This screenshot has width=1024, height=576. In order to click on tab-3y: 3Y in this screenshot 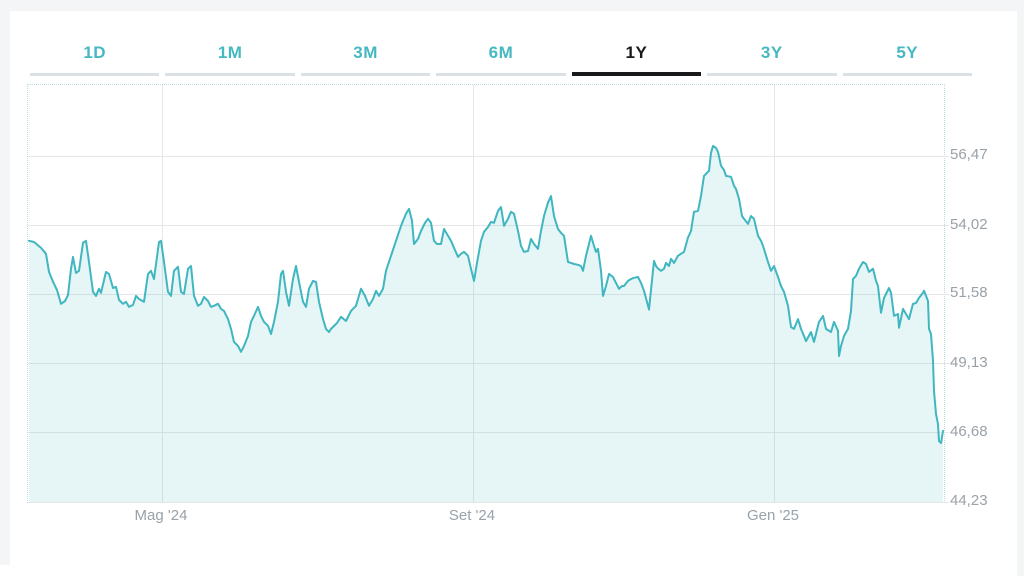, I will do `click(772, 61)`.